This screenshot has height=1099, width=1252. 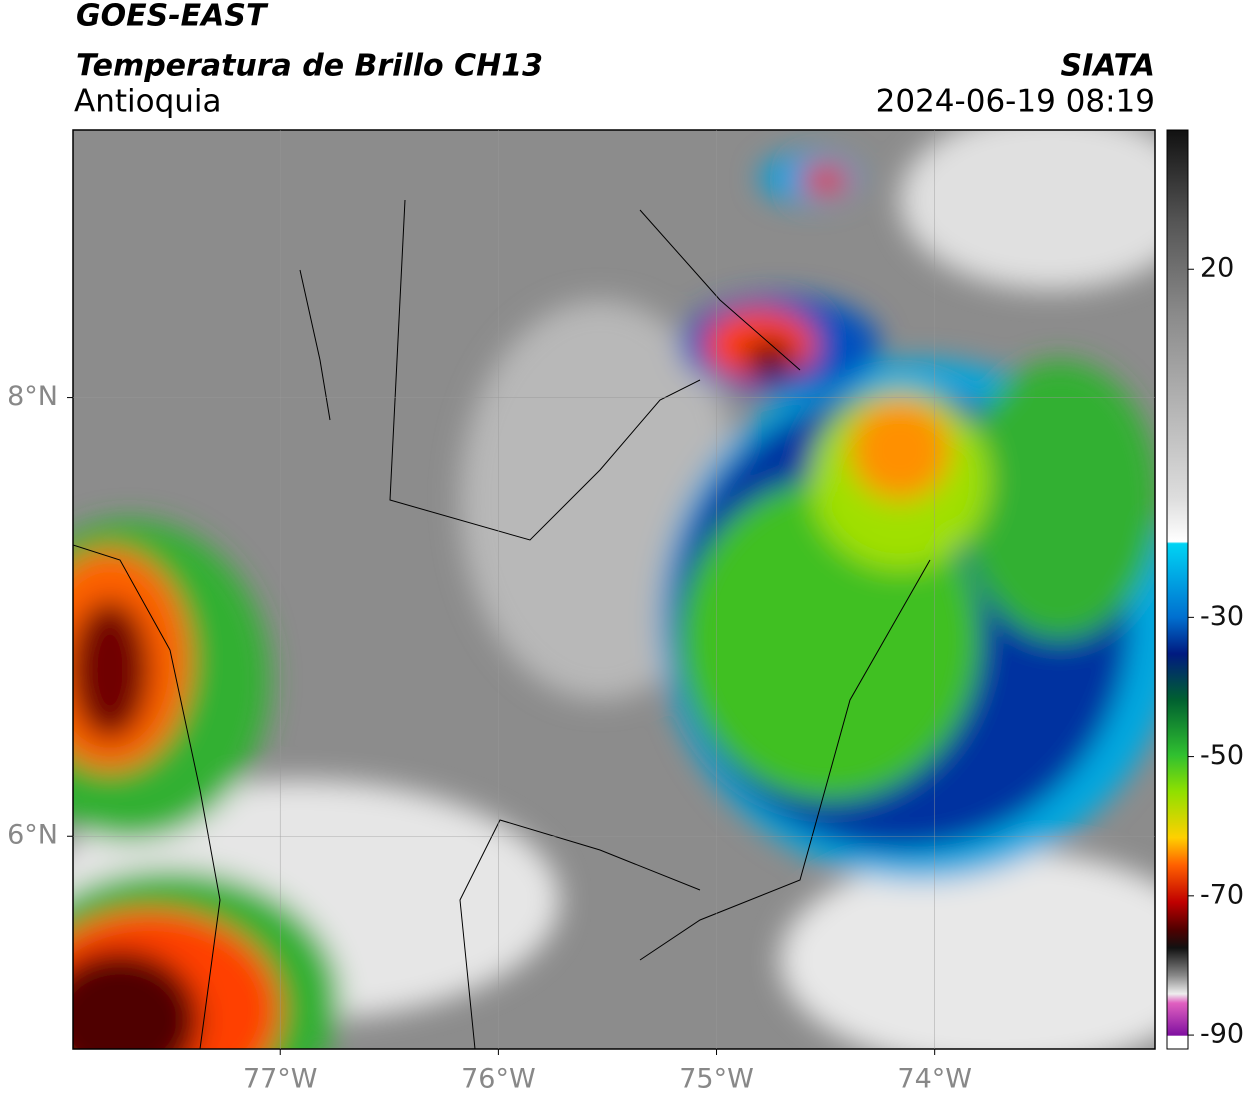 I want to click on colorbar, so click(x=1177, y=589).